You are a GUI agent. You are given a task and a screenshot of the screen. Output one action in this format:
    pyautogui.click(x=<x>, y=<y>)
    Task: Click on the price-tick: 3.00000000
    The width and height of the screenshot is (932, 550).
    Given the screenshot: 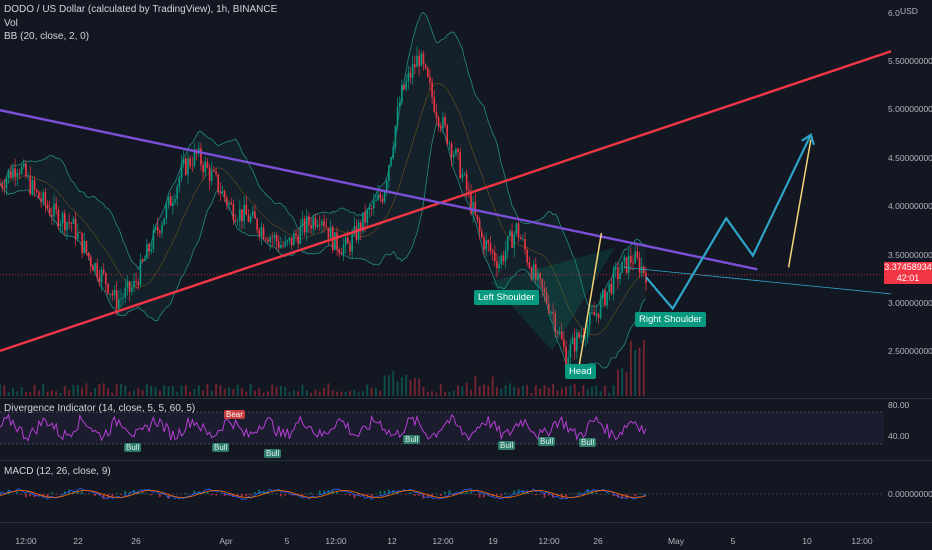 What is the action you would take?
    pyautogui.click(x=910, y=303)
    